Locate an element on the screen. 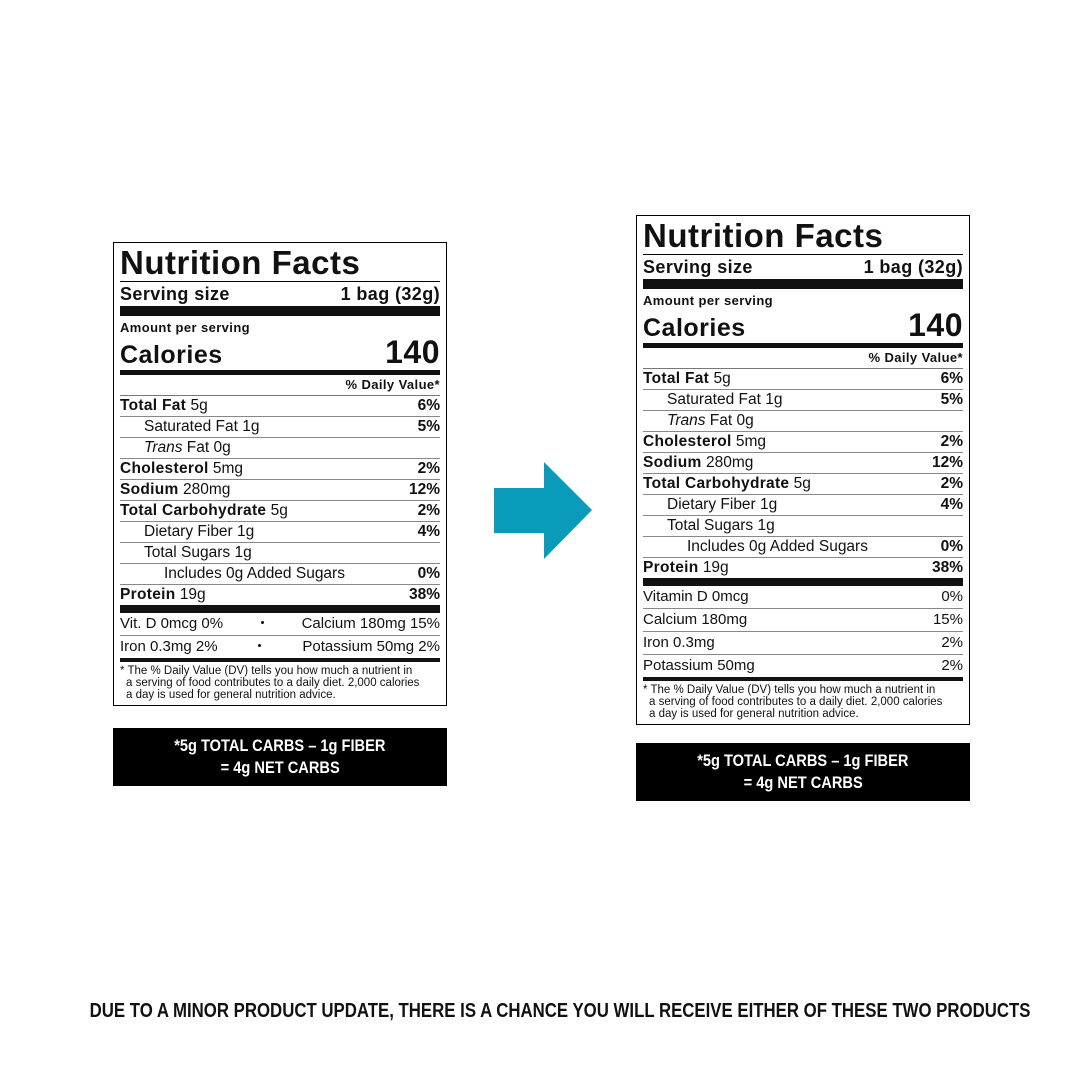  nutrient-row: Total Fat 5g 6% is located at coordinates (280, 406).